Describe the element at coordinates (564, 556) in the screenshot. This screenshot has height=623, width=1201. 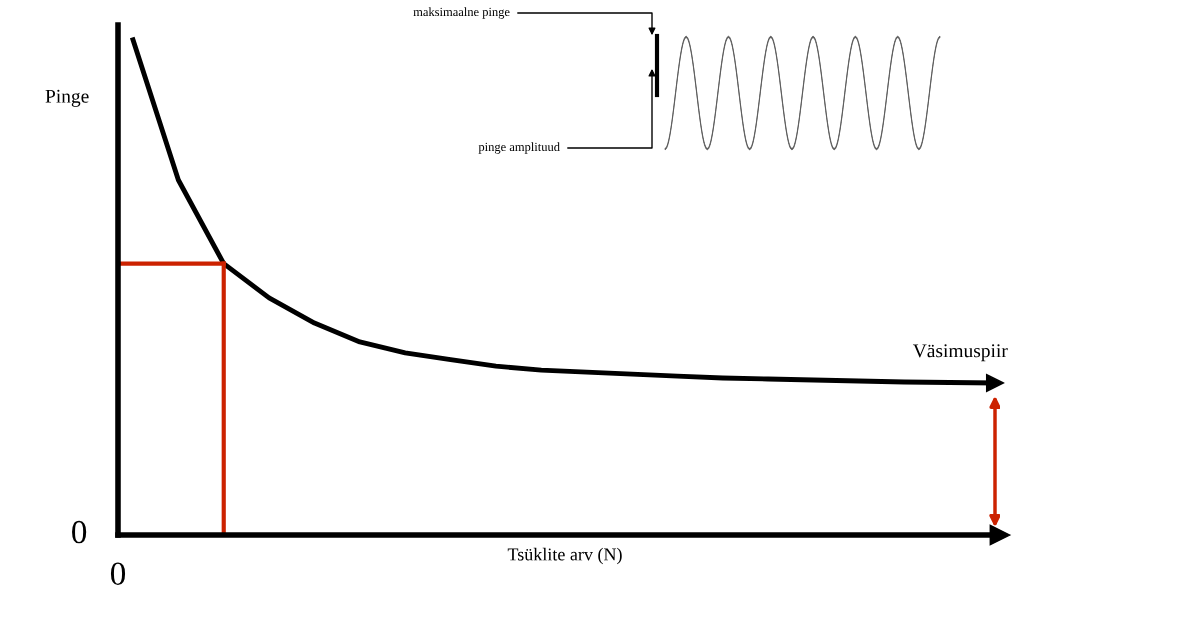
I see `x-axis-title: Tsüklite arv (N)` at that location.